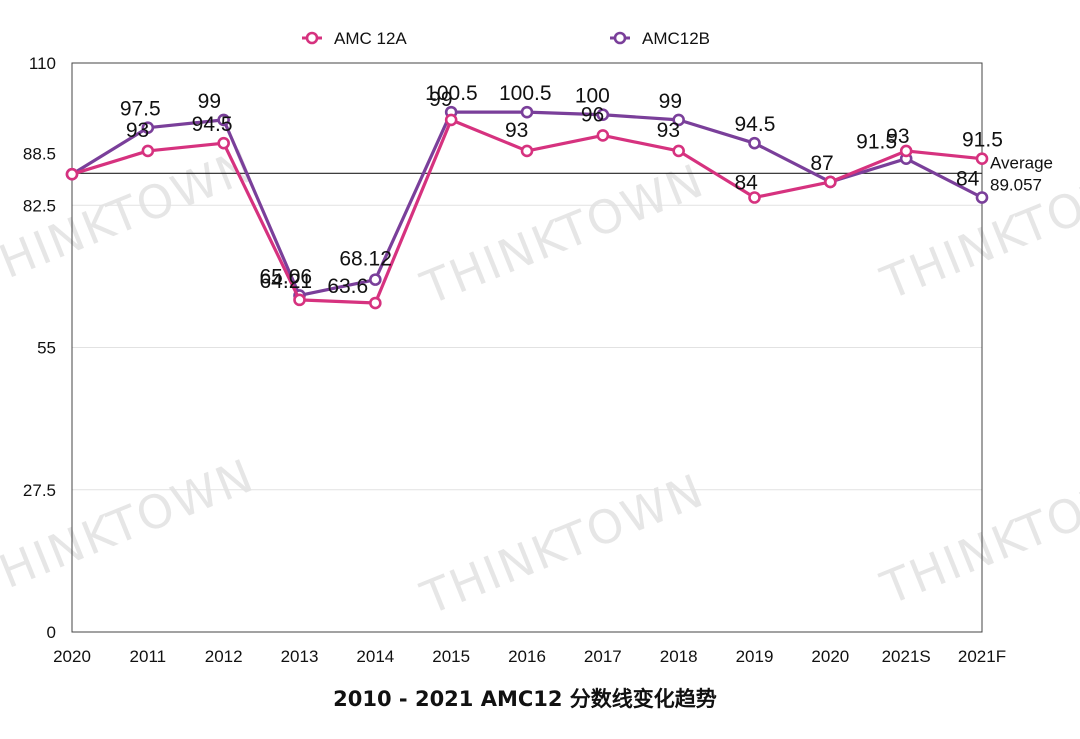 This screenshot has width=1080, height=739. What do you see at coordinates (42, 63) in the screenshot?
I see `y-tick-label: 110` at bounding box center [42, 63].